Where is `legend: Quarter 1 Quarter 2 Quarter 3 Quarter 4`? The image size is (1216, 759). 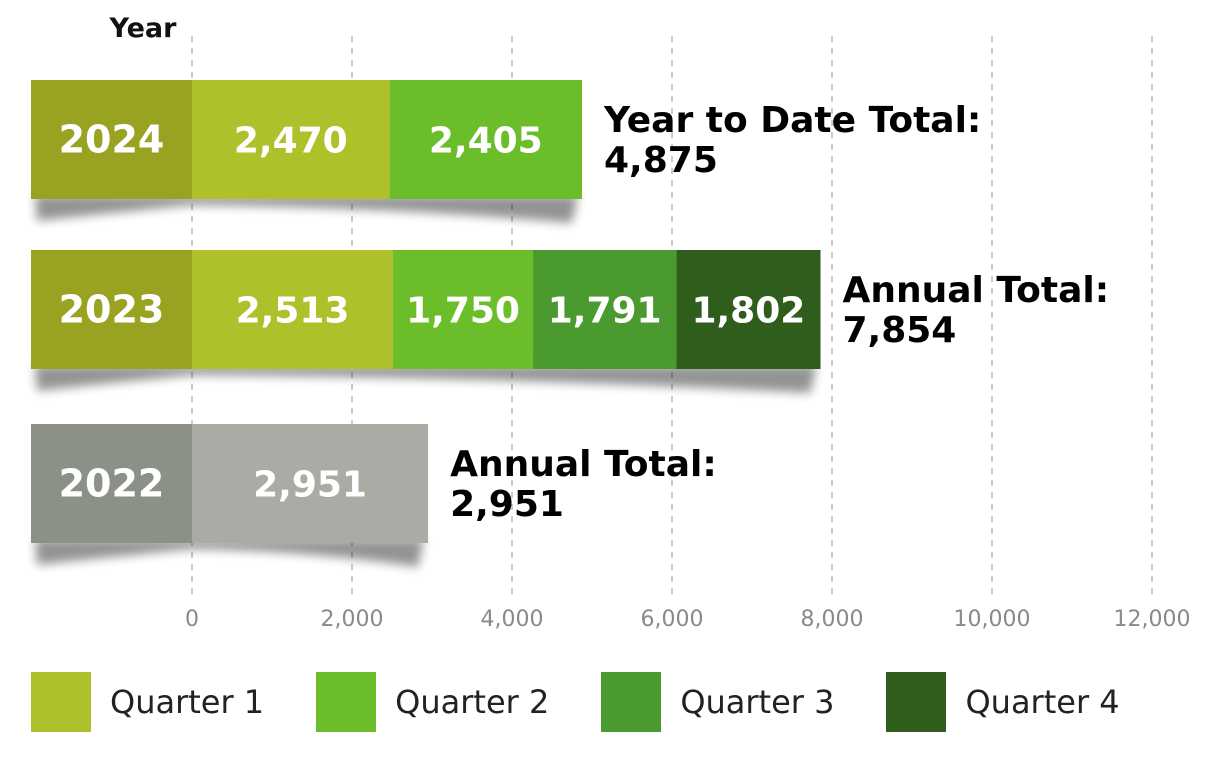 legend: Quarter 1 Quarter 2 Quarter 3 Quarter 4 is located at coordinates (611, 702).